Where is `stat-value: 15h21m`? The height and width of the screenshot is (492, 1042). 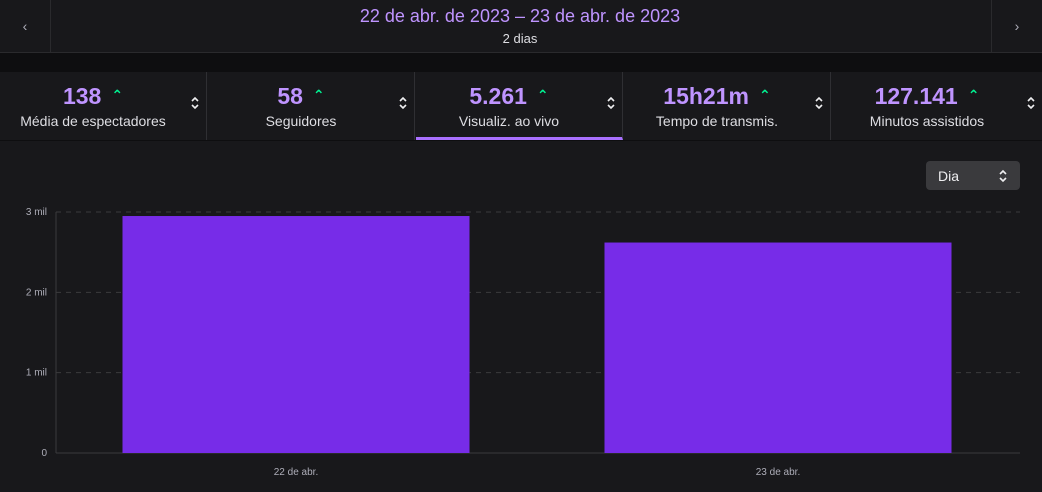 stat-value: 15h21m is located at coordinates (706, 96).